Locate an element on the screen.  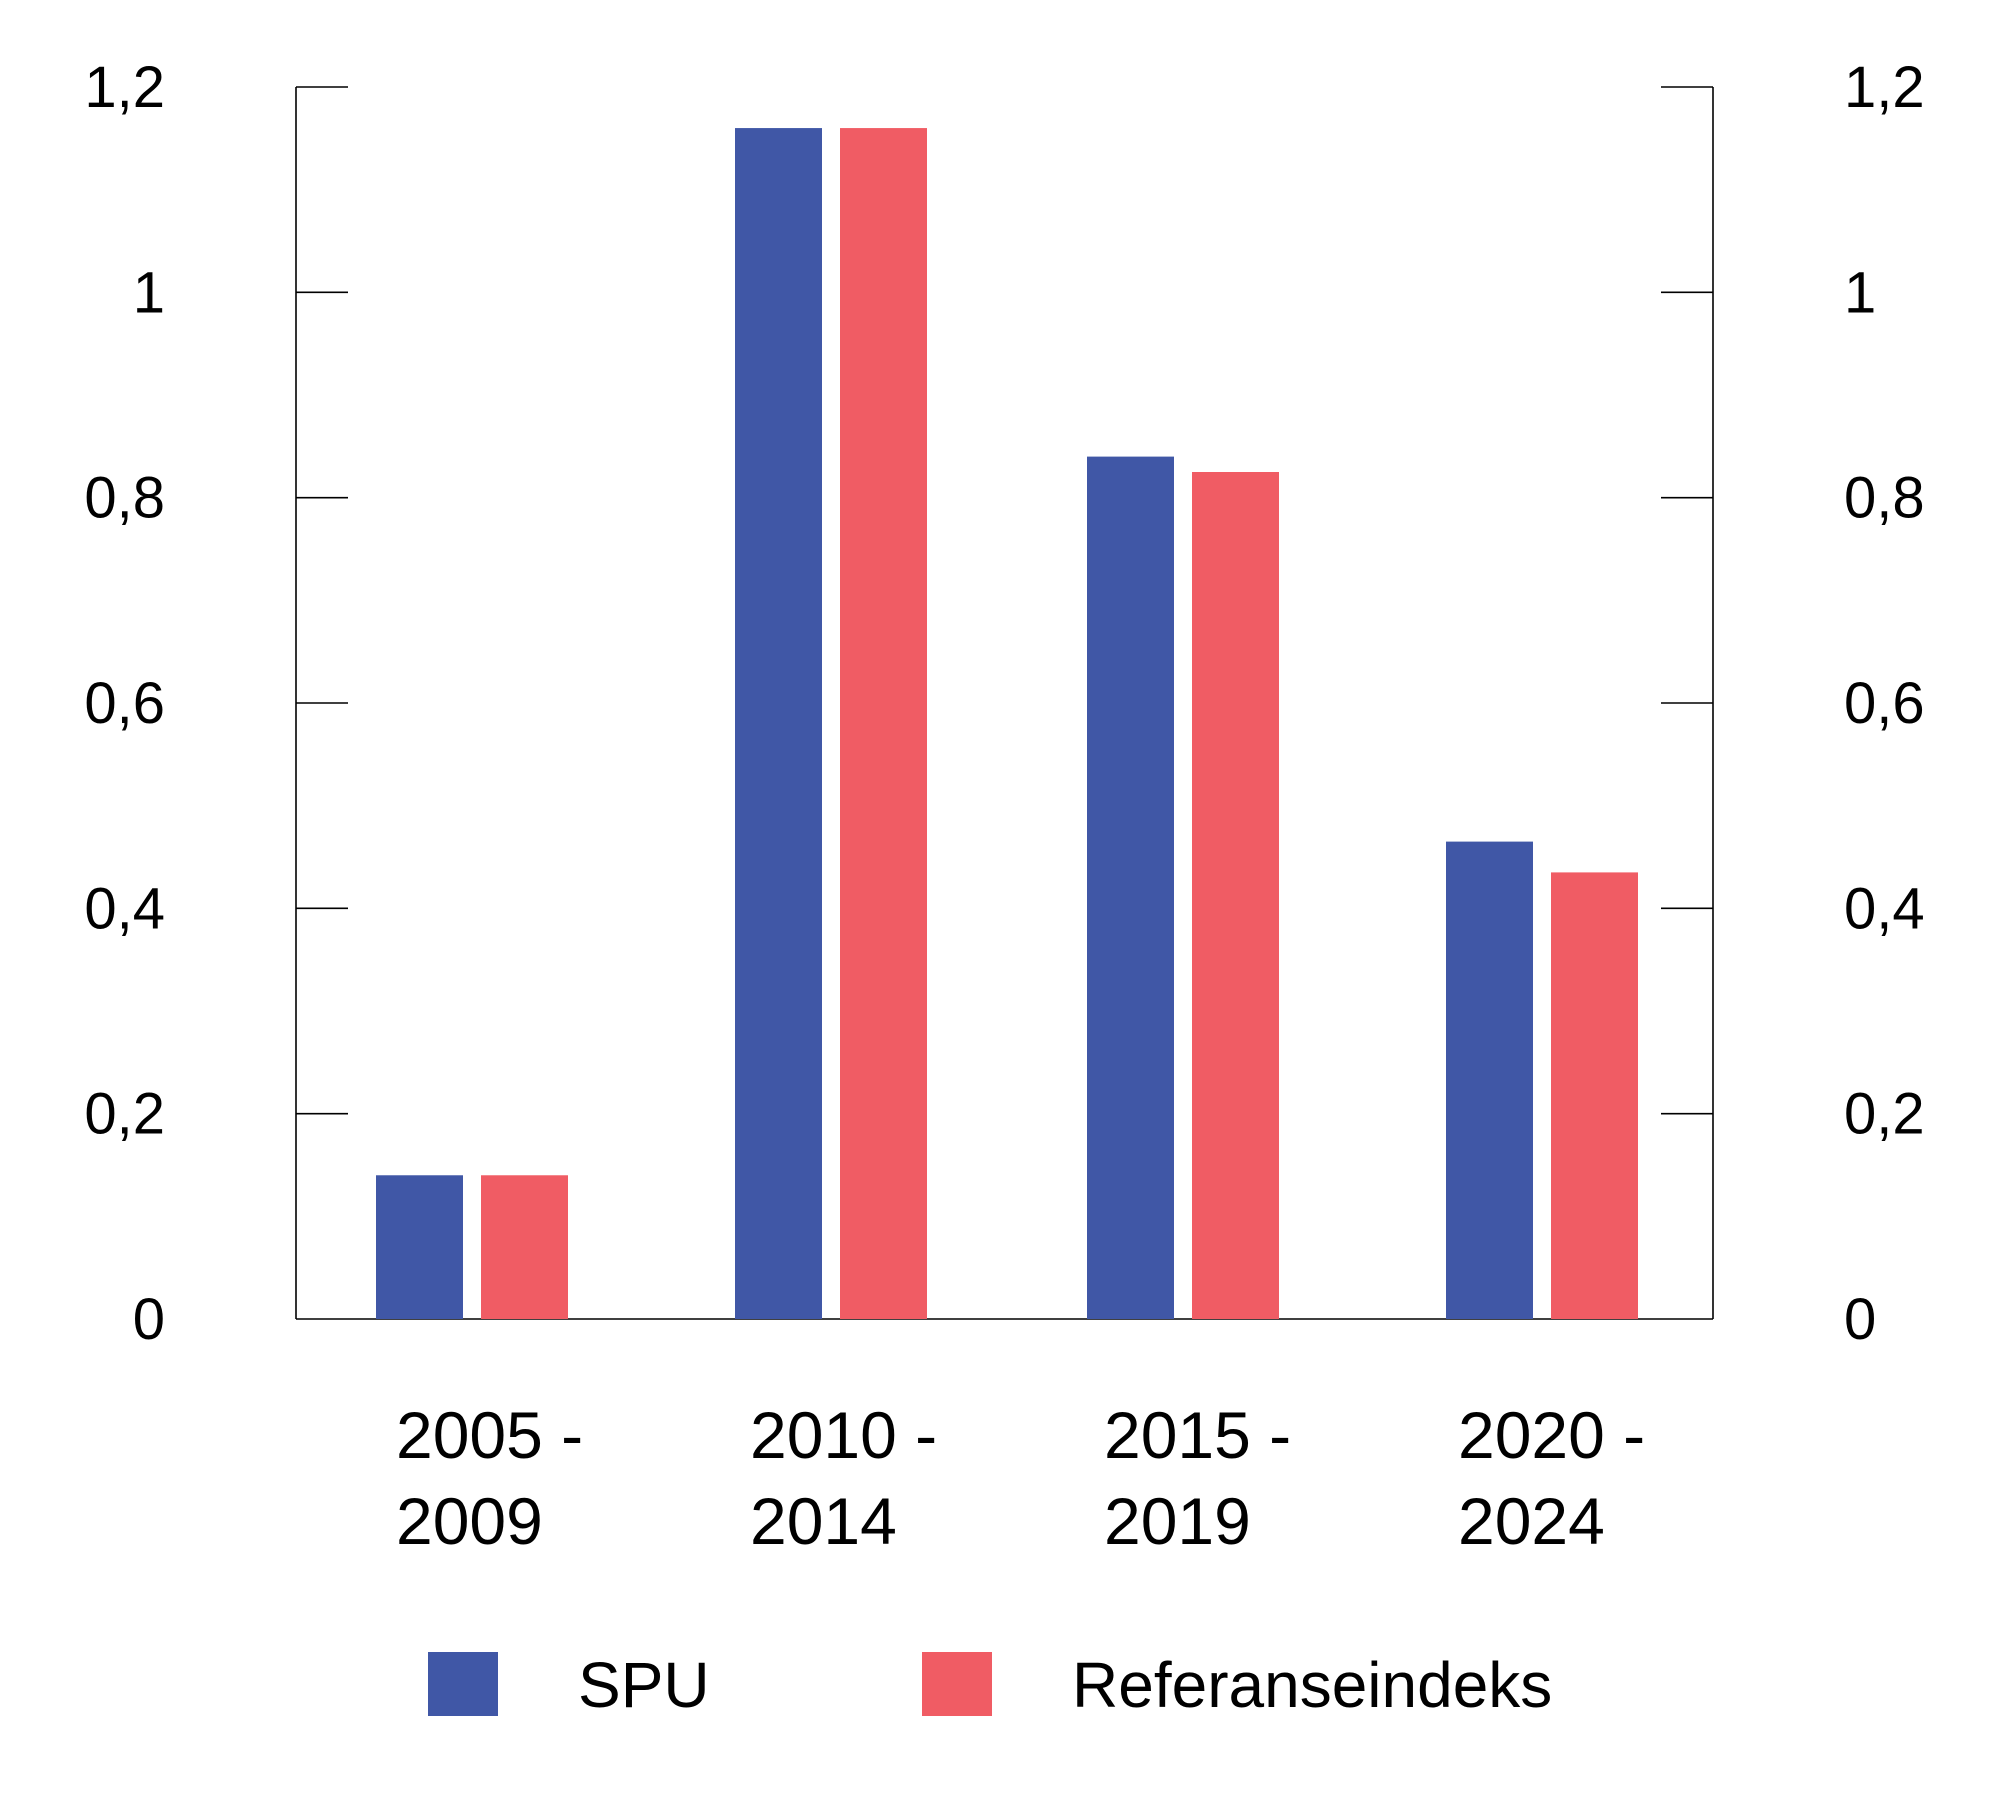
legend: SPU Referanseindeks is located at coordinates (990, 1685).